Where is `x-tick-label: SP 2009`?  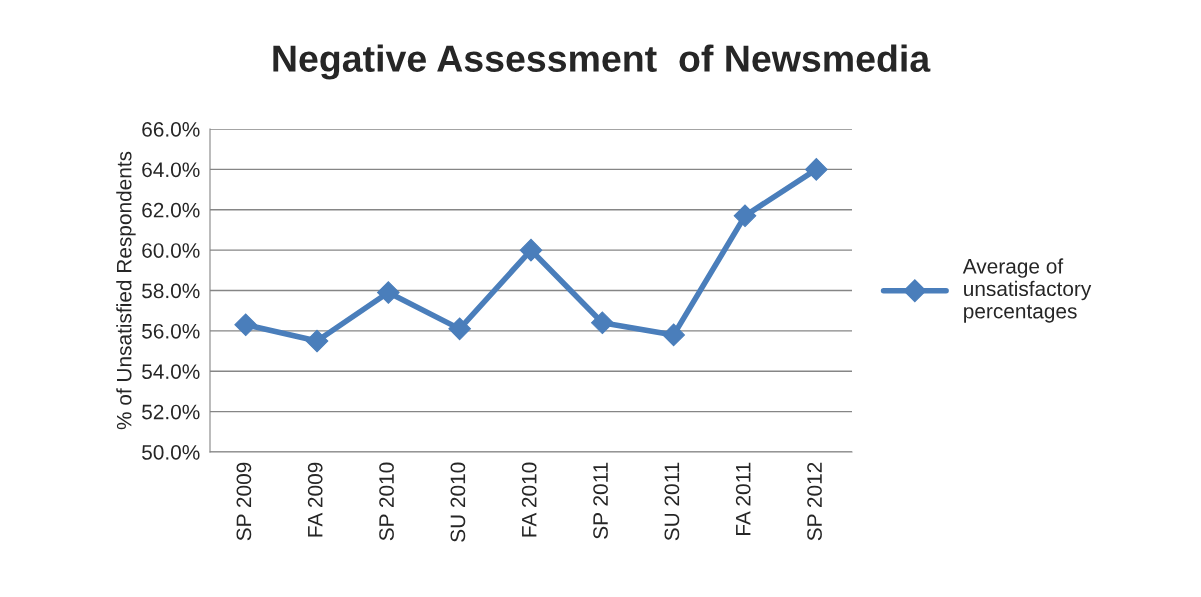 x-tick-label: SP 2009 is located at coordinates (244, 501).